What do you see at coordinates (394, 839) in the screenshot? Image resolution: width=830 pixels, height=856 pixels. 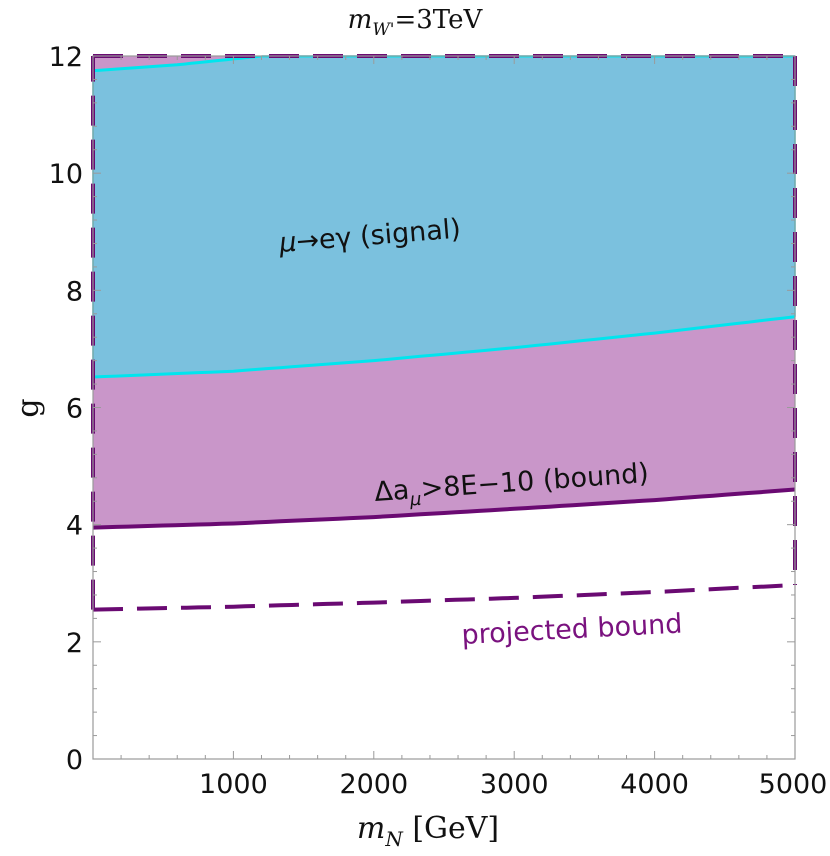 I see `x-axis-title-subscript: N` at bounding box center [394, 839].